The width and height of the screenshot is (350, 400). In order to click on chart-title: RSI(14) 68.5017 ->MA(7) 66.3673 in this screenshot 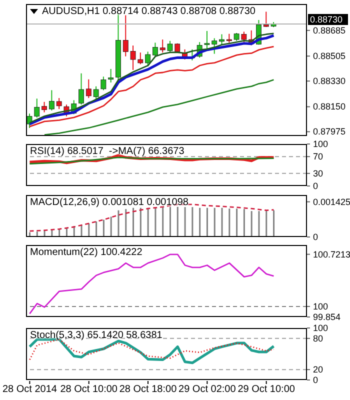, I will do `click(107, 151)`.